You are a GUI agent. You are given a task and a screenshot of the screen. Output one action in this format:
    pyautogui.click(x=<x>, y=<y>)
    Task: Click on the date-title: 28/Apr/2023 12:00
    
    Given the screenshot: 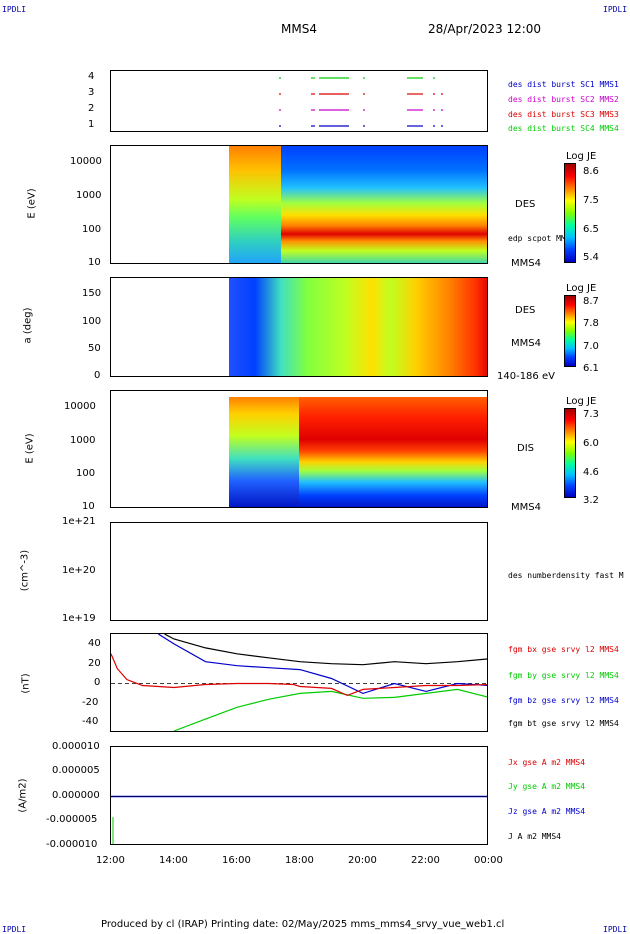 What is the action you would take?
    pyautogui.click(x=485, y=29)
    